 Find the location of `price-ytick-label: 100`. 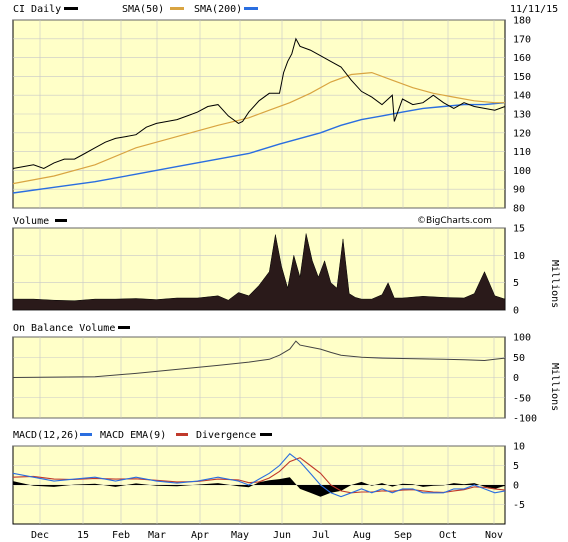

price-ytick-label: 100 is located at coordinates (522, 171).